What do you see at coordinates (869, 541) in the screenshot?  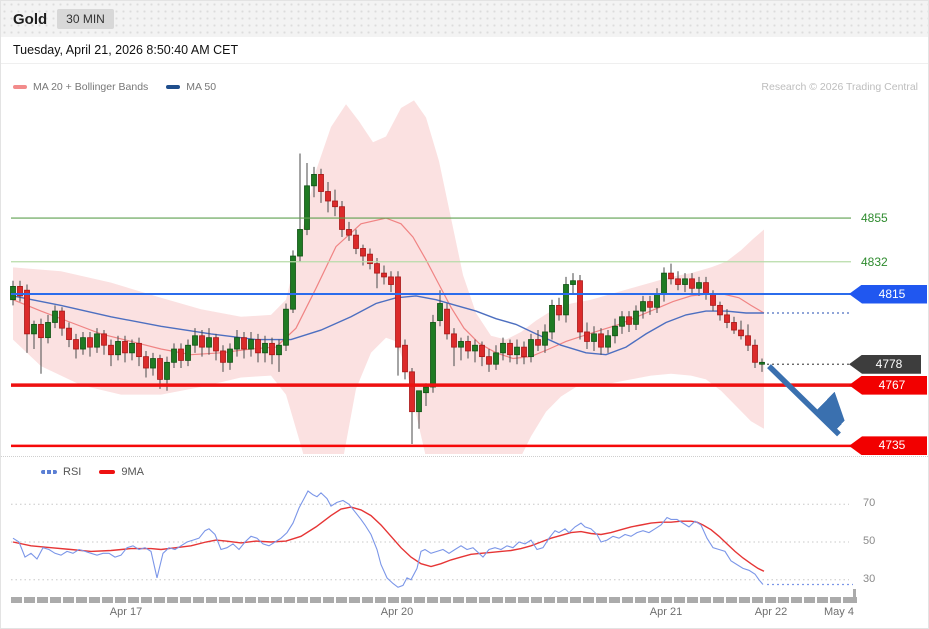 I see `rsi-axis-label-50: 50` at bounding box center [869, 541].